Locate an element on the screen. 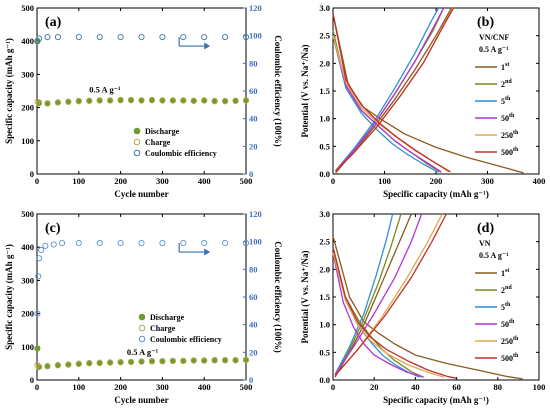 Image resolution: width=550 pixels, height=419 pixels. y-tick-label: 3.0 is located at coordinates (324, 214).